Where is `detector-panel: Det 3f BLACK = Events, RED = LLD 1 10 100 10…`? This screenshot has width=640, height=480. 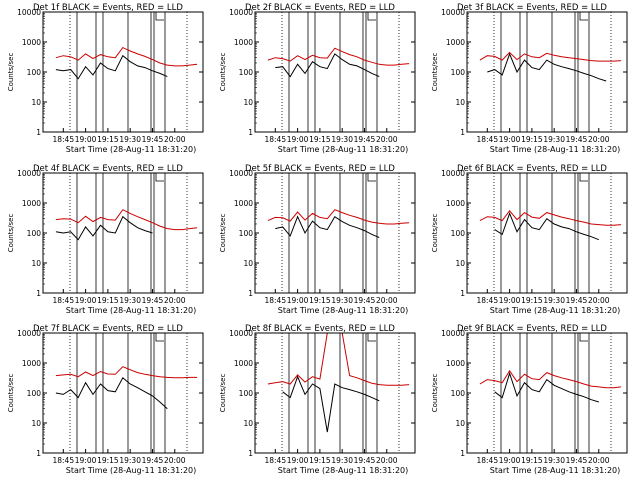 detector-panel: Det 3f BLACK = Events, RED = LLD 1 10 100 10… is located at coordinates (529, 78).